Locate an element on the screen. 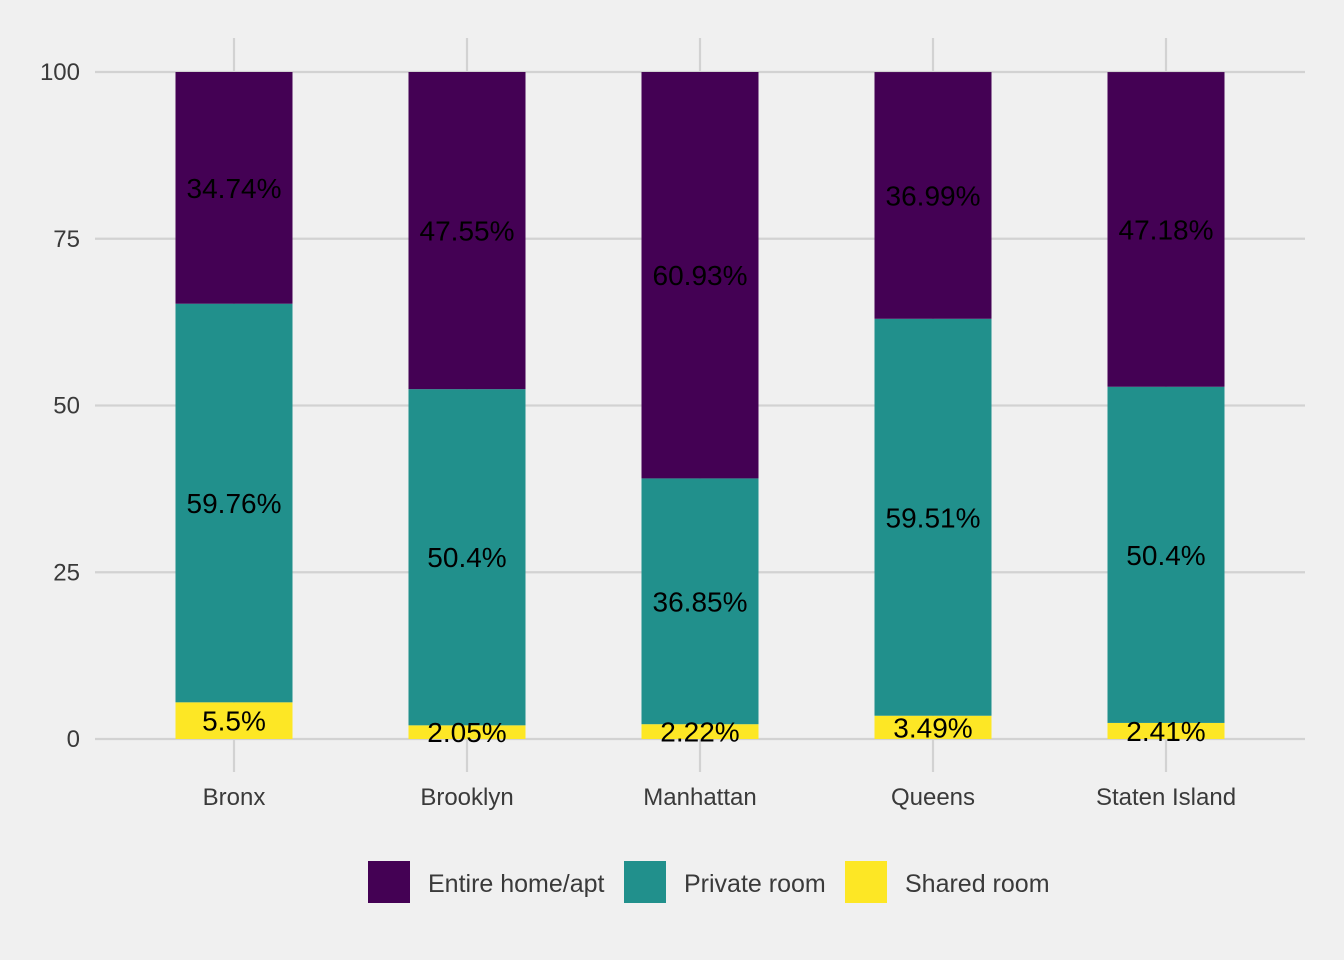 The width and height of the screenshot is (1344, 960). bar-bronx-shared-room is located at coordinates (234, 720).